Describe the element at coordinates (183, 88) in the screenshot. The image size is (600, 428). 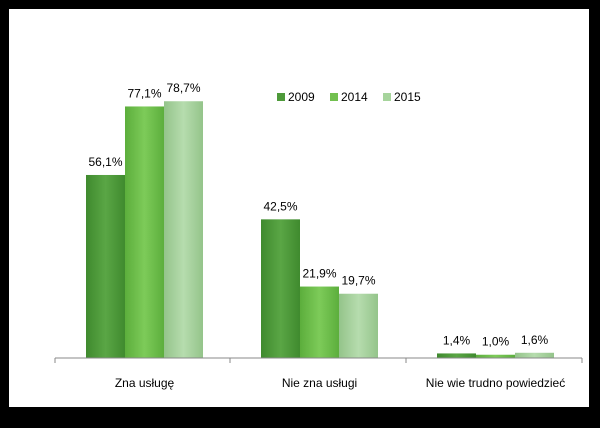
I see `data-label-2015-0: 78,7%` at that location.